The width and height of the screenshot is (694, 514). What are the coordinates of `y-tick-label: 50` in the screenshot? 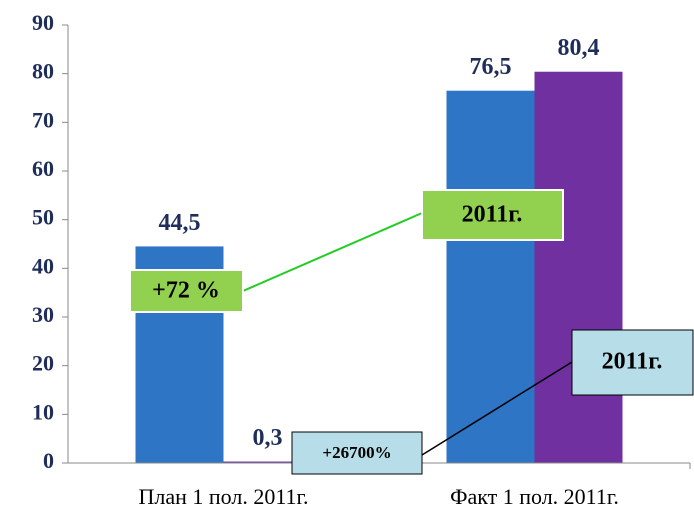 It's located at (43, 217).